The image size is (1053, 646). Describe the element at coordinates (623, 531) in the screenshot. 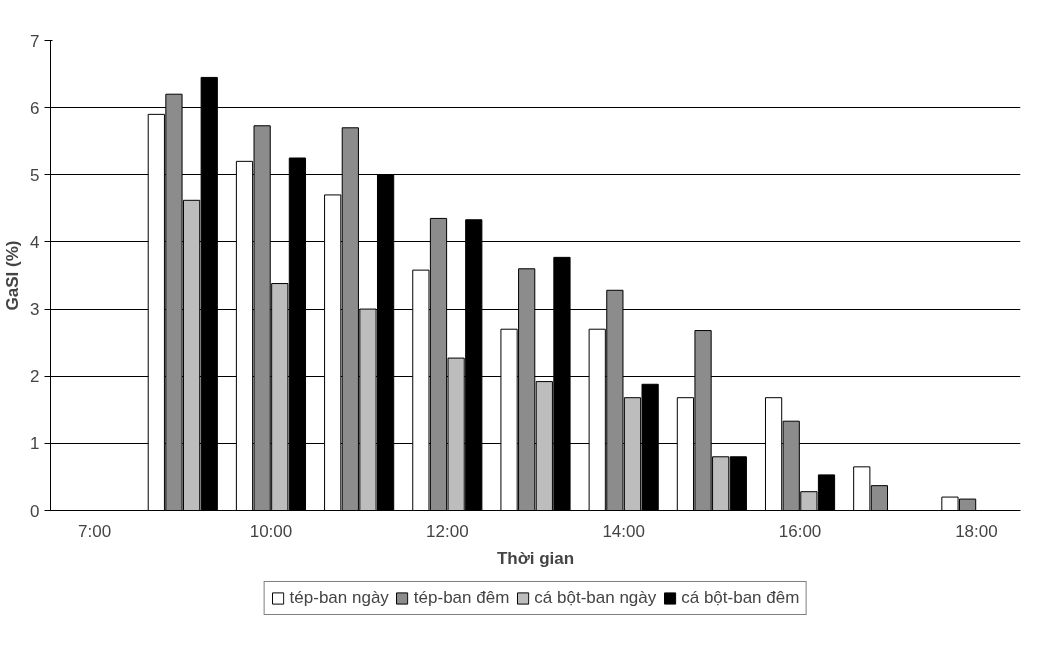

I see `x-tick-label: 14:00` at that location.